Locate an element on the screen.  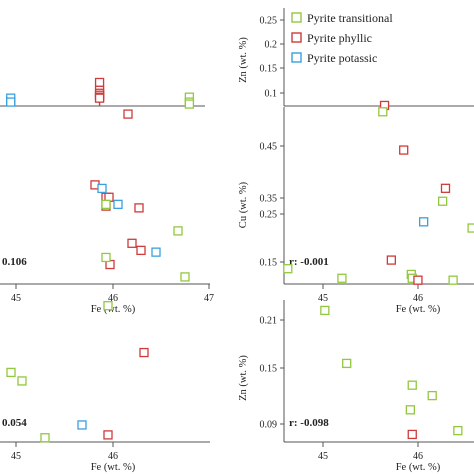
legend-label: Pyrite transitional is located at coordinates (350, 18).